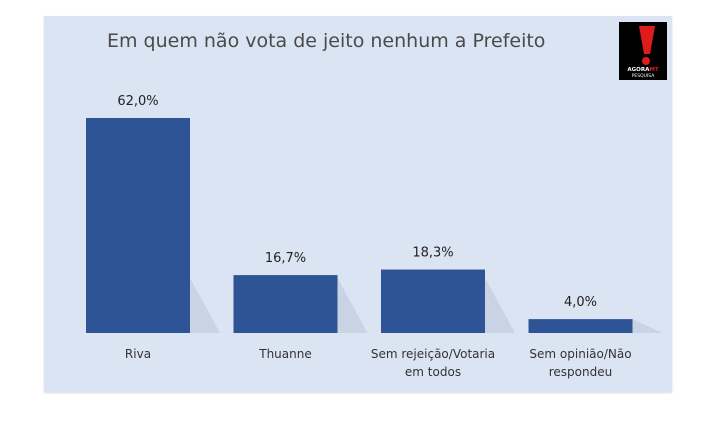 The height and width of the screenshot is (431, 720). Describe the element at coordinates (137, 101) in the screenshot. I see `data-label-0: 62,0%` at that location.